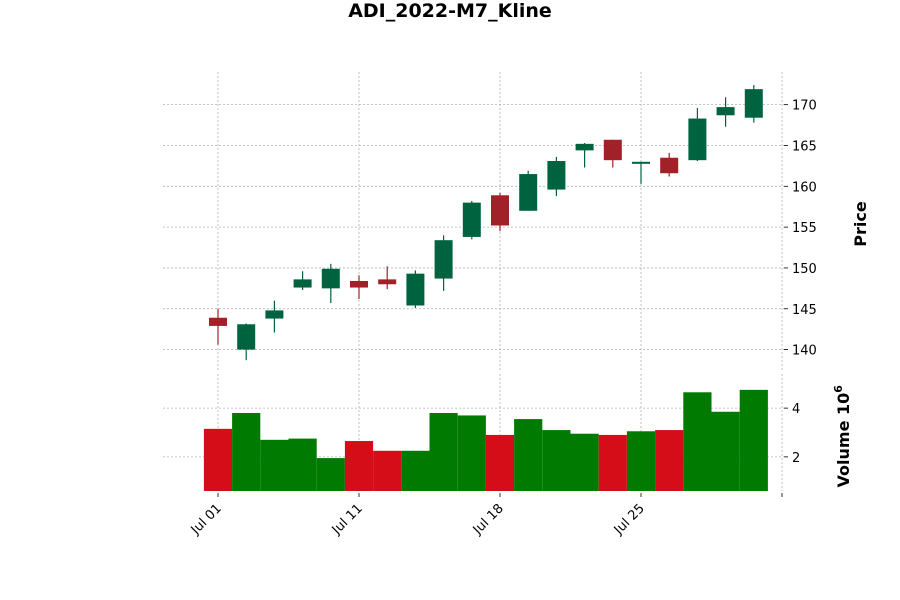 The image size is (900, 600). What do you see at coordinates (629, 519) in the screenshot?
I see `x-tick-label: Jul 25` at bounding box center [629, 519].